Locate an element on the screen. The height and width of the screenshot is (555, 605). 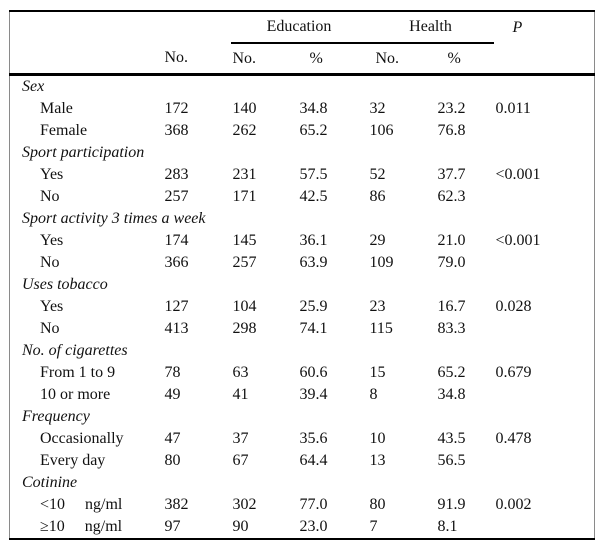
no-value: 49 is located at coordinates (172, 394).